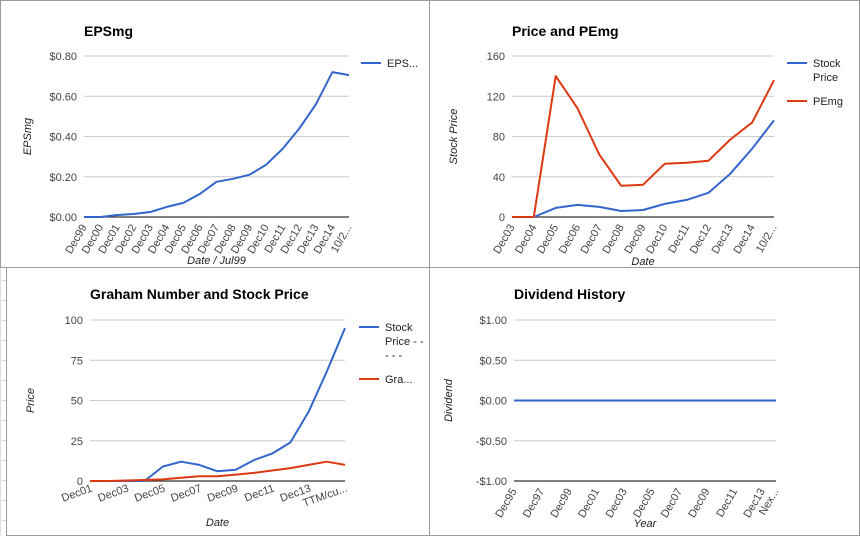 Image resolution: width=860 pixels, height=537 pixels. I want to click on chart-title: Graham Number and Stock Price, so click(199, 294).